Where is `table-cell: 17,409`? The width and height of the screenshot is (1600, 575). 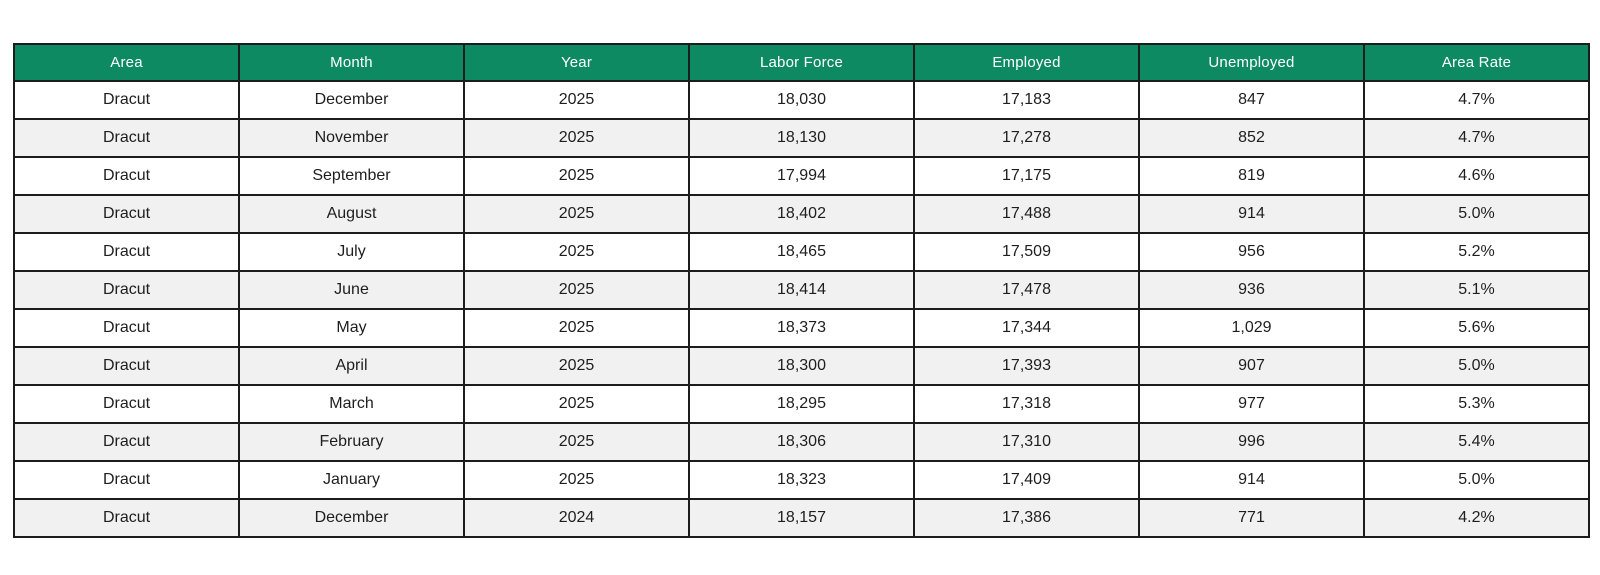 table-cell: 17,409 is located at coordinates (1026, 480).